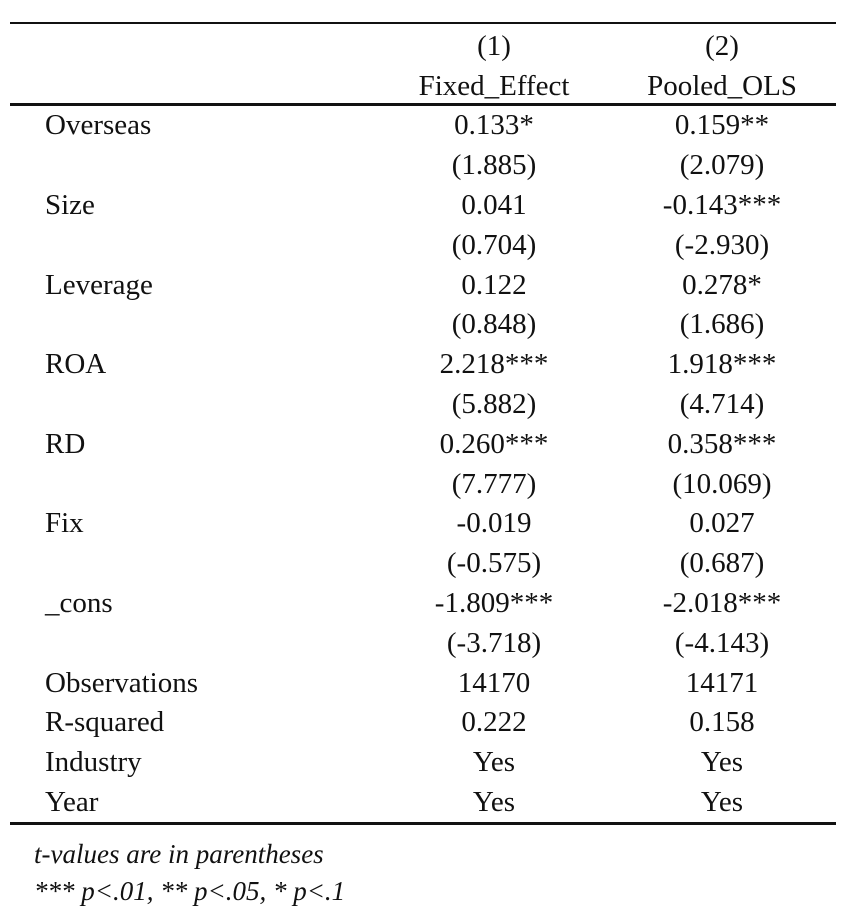  What do you see at coordinates (423, 564) in the screenshot?
I see `table-row: (-0.575) (0.687)` at bounding box center [423, 564].